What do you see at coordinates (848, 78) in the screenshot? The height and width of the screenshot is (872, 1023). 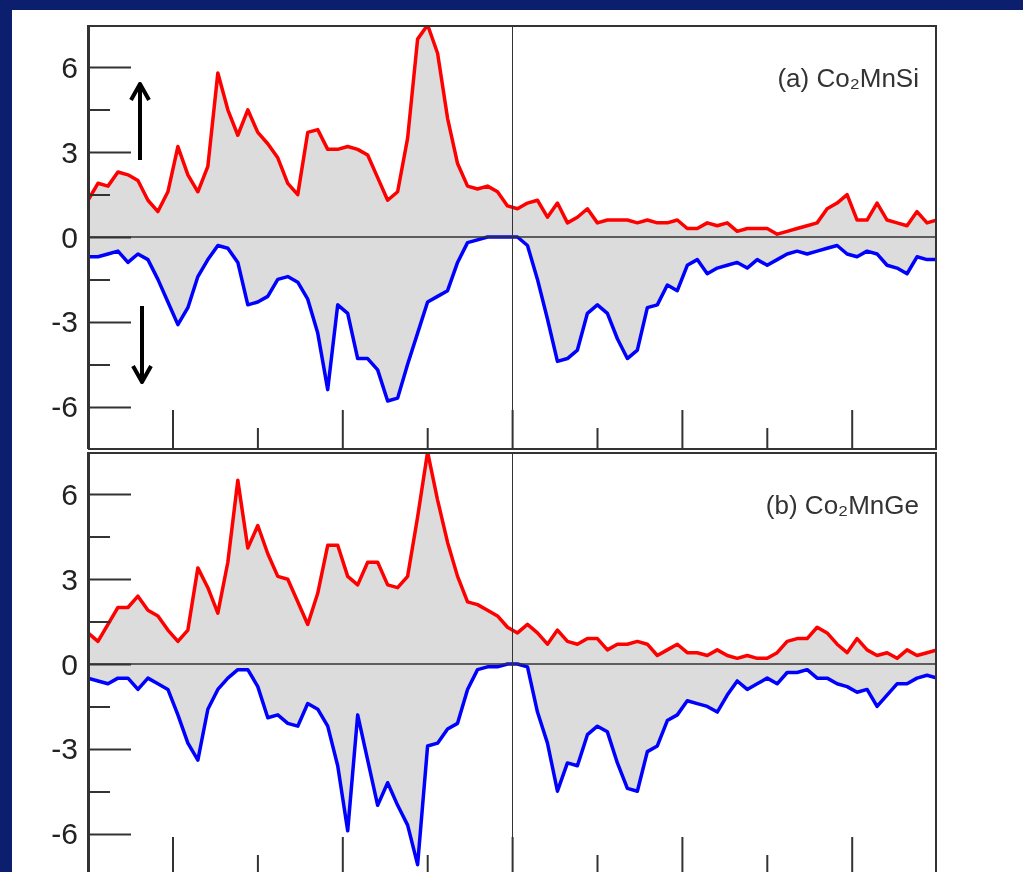 I see `text: (a) Co₂MnSi` at bounding box center [848, 78].